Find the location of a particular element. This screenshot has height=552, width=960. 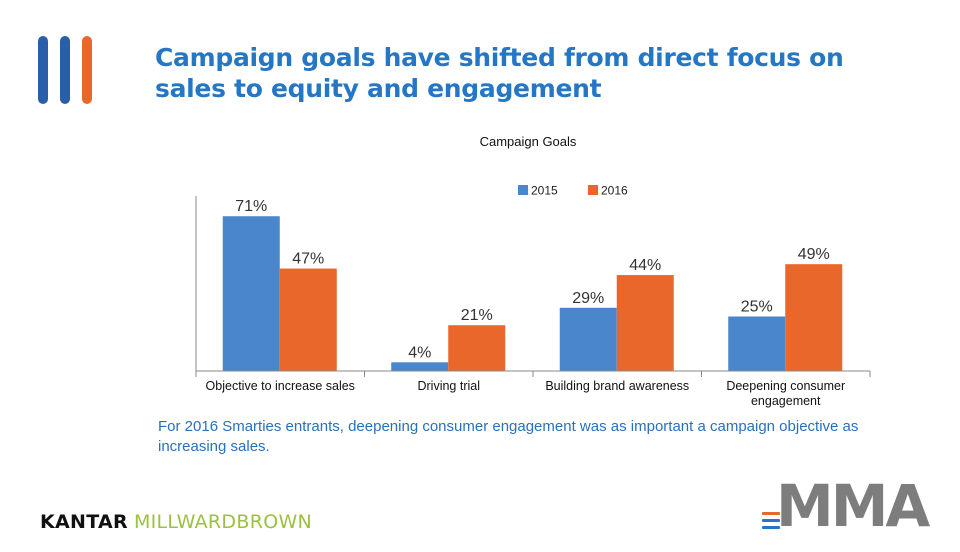

mma-logo-text: MMA is located at coordinates (853, 506).